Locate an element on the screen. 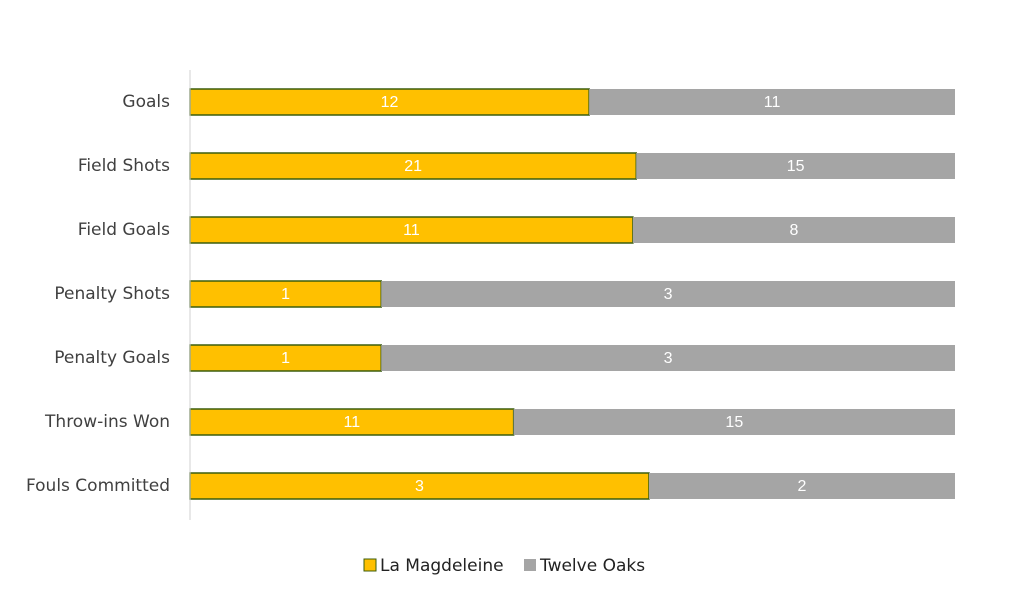 The width and height of the screenshot is (1024, 606). data-label: 2 is located at coordinates (802, 486).